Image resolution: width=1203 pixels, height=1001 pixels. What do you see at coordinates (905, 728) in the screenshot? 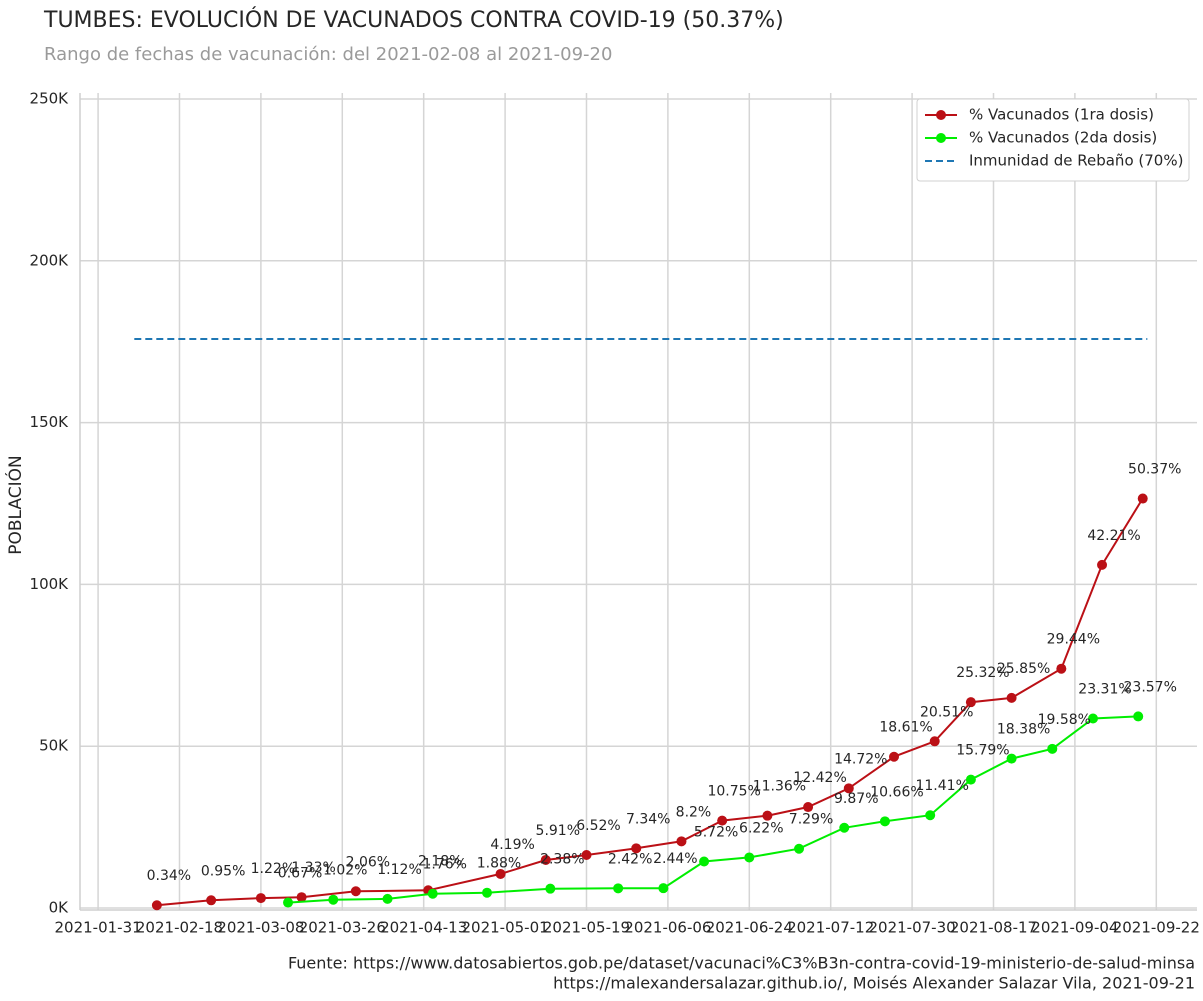
I see `data-label: 18.61%` at bounding box center [905, 728].